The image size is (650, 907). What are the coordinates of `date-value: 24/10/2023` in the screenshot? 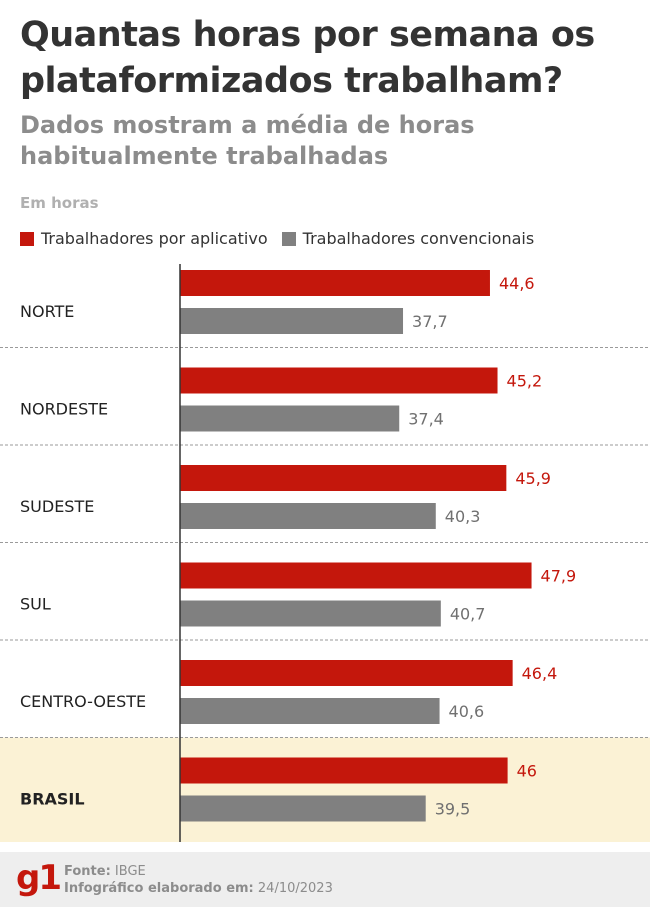 It's located at (295, 888).